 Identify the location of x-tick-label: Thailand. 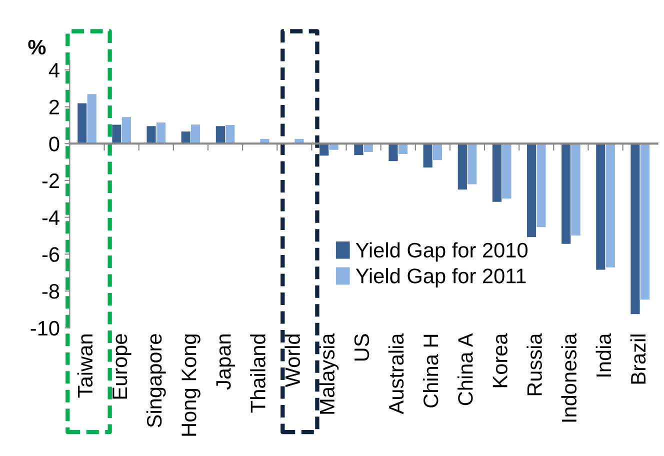
(258, 373).